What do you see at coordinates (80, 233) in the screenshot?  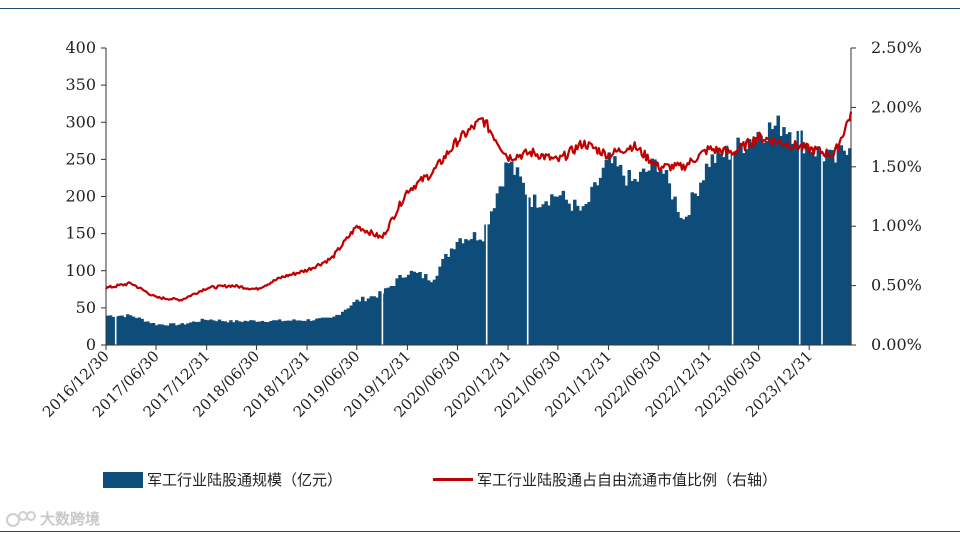 I see `y-left-tick-label: 150` at bounding box center [80, 233].